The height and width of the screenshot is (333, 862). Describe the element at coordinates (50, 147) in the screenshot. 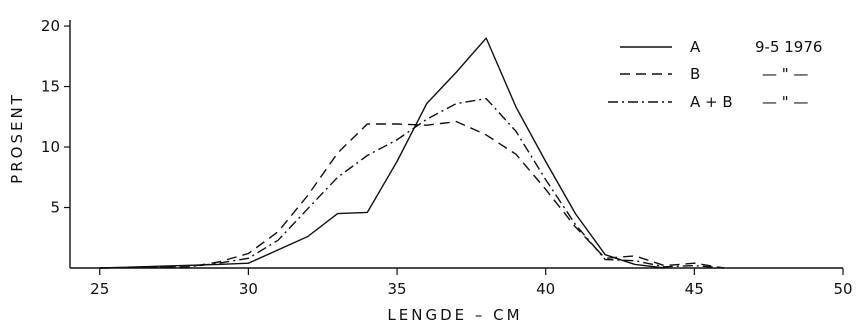

I see `y-tick-label-10: 10` at that location.